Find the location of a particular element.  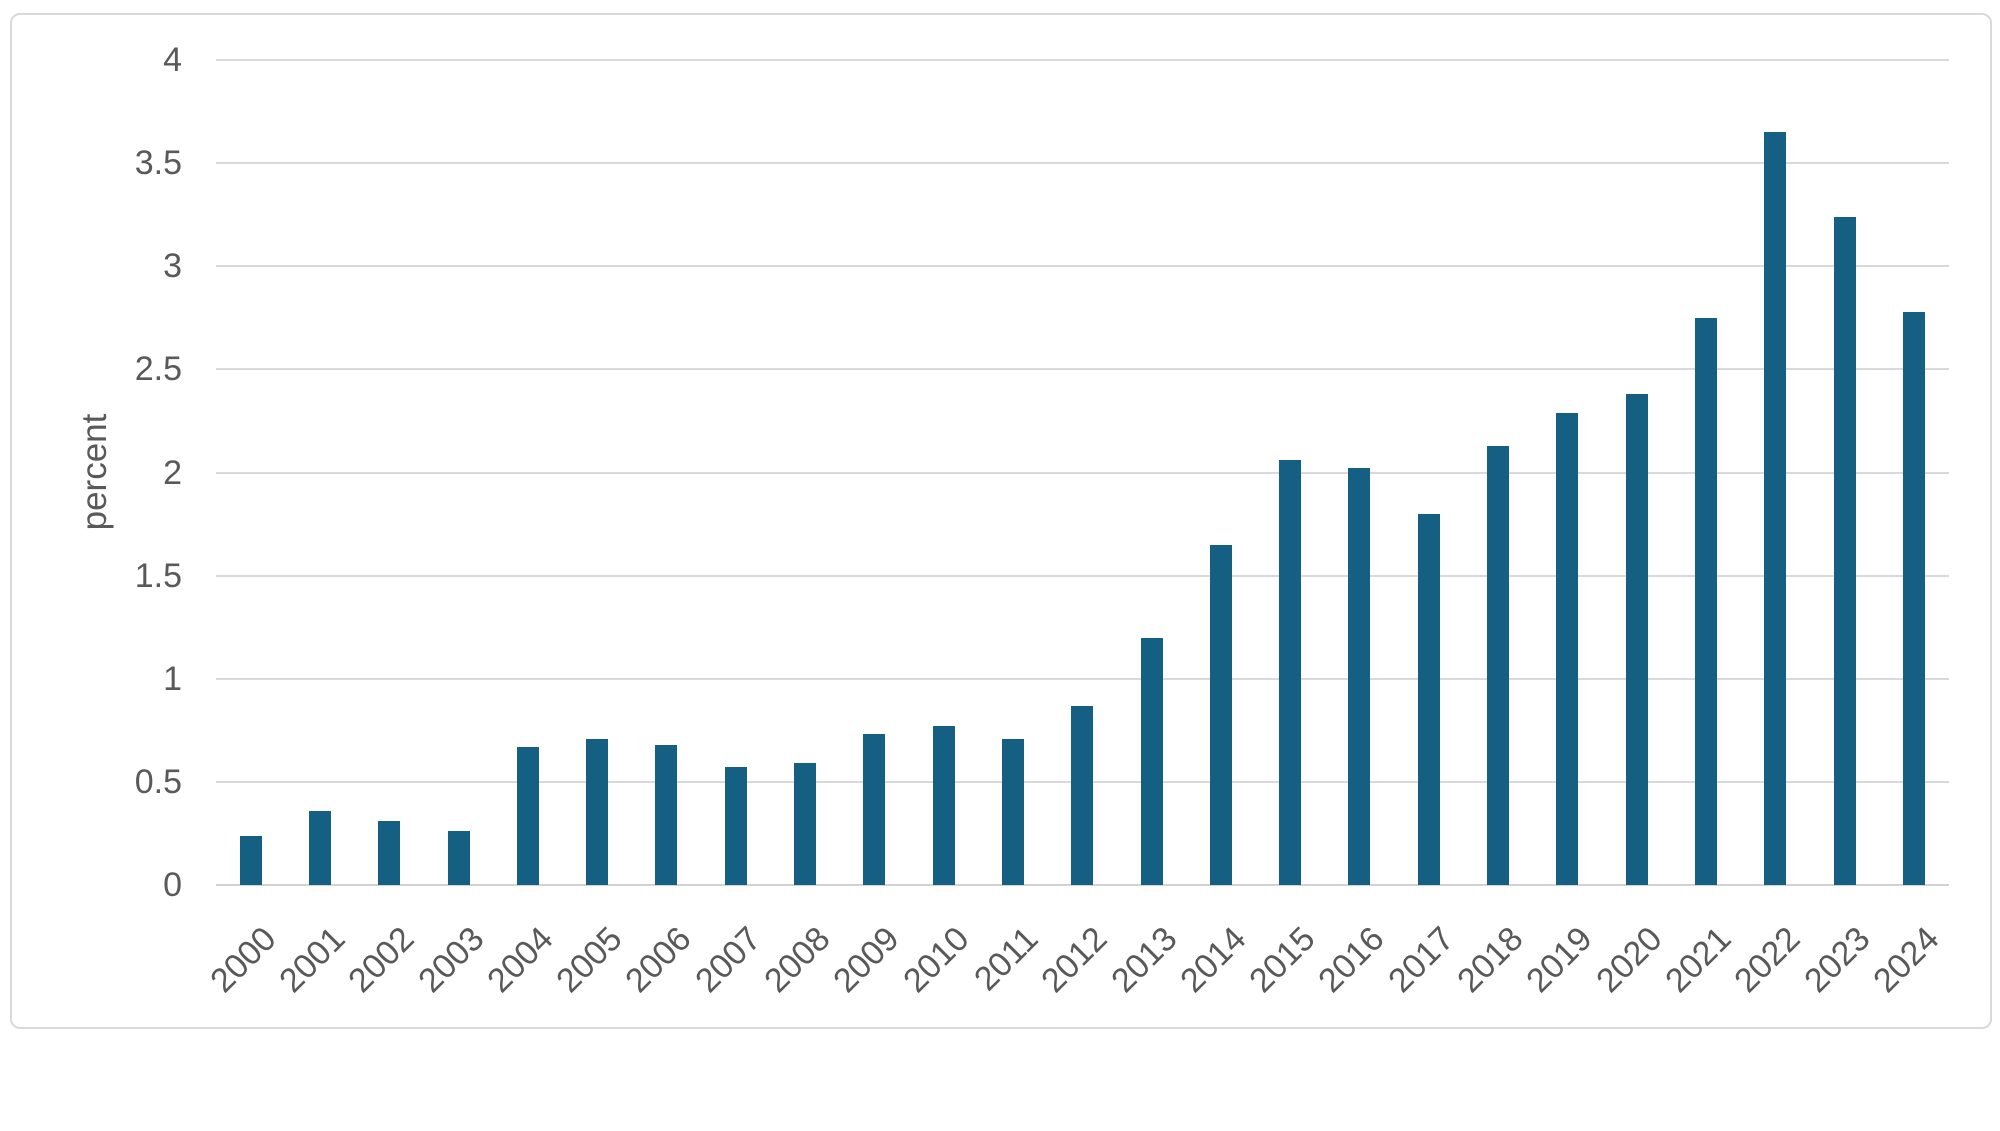

bar-2013 is located at coordinates (1151, 761).